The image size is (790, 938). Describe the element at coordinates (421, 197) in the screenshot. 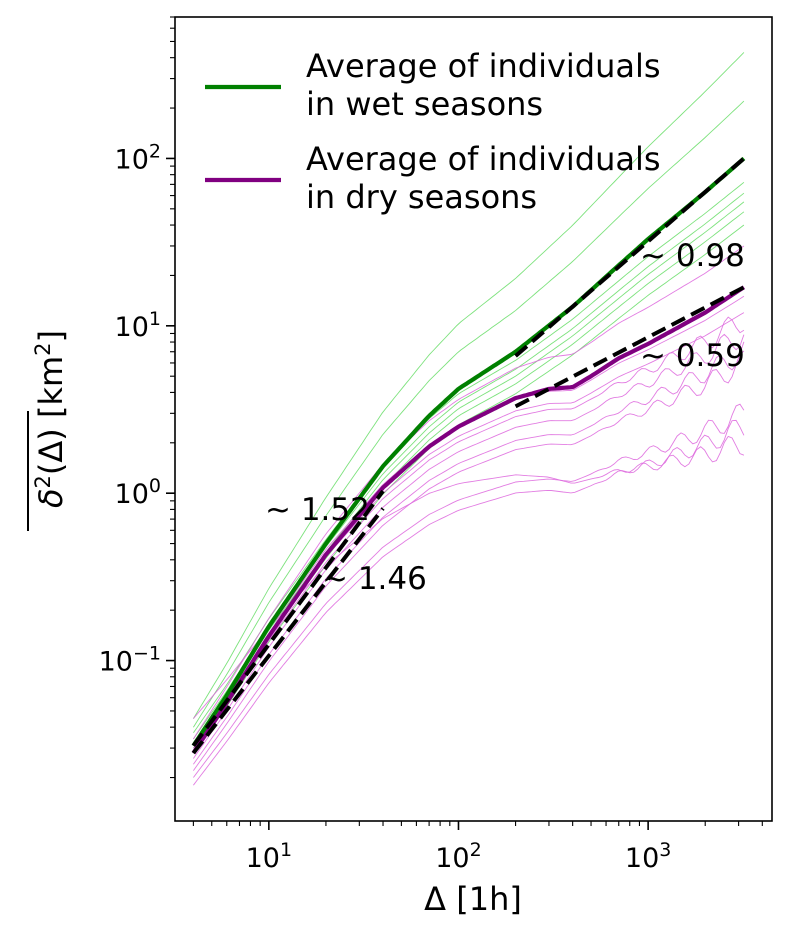

I see `legend-label: in dry seasons` at that location.